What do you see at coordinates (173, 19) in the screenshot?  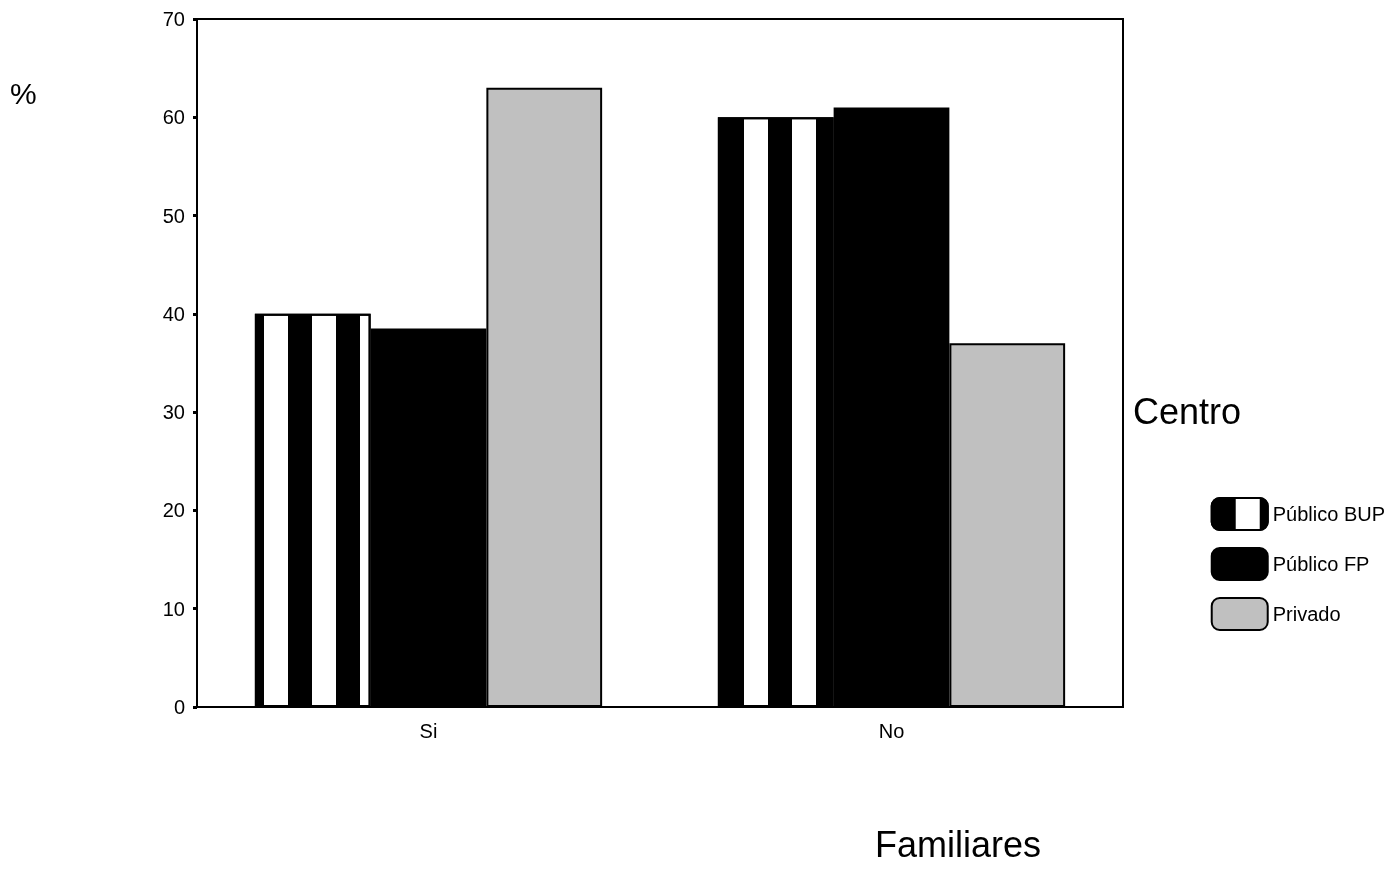 I see `y-tick-label: 70` at bounding box center [173, 19].